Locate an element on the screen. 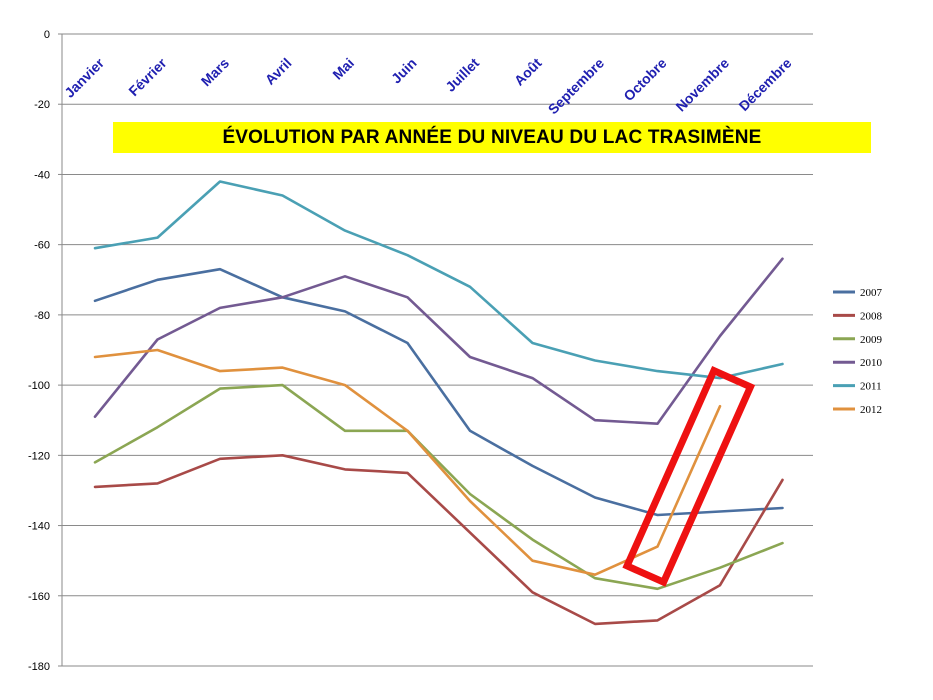  y-tick-label: 0 is located at coordinates (47, 35).